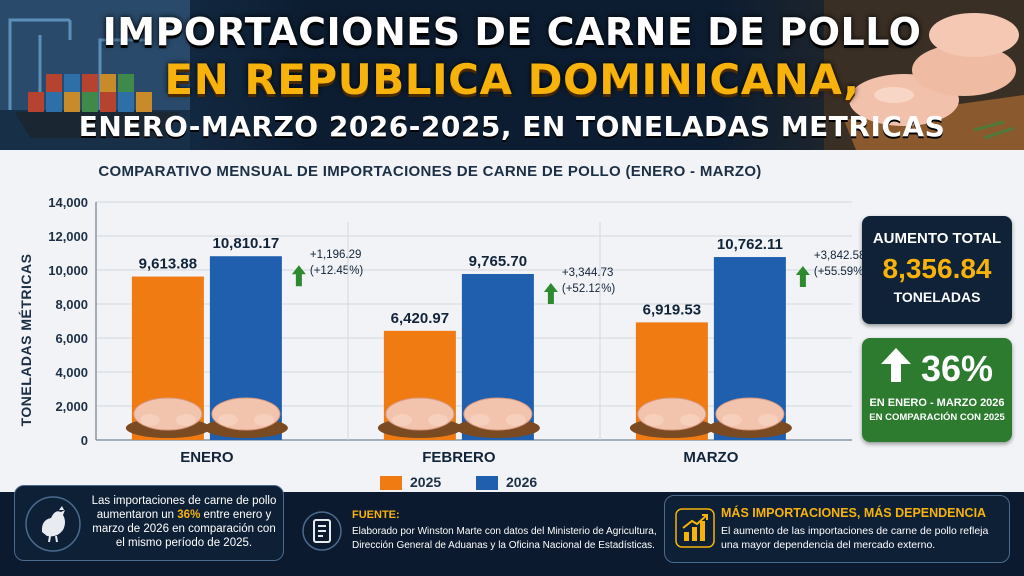  Describe the element at coordinates (841, 272) in the screenshot. I see `change-pct-label: (+55.59%)` at that location.